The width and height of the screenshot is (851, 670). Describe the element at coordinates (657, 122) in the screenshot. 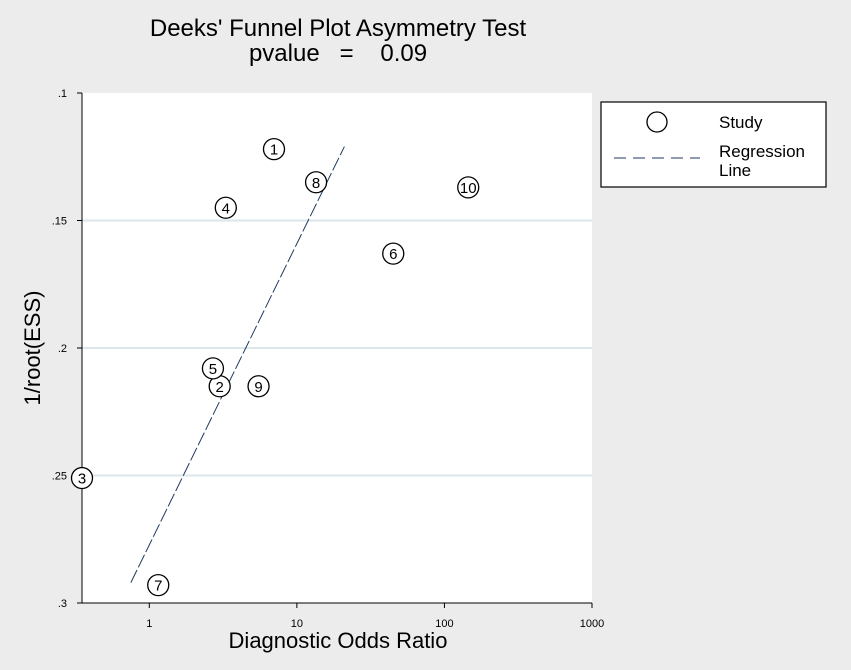

I see `legend-study-marker` at that location.